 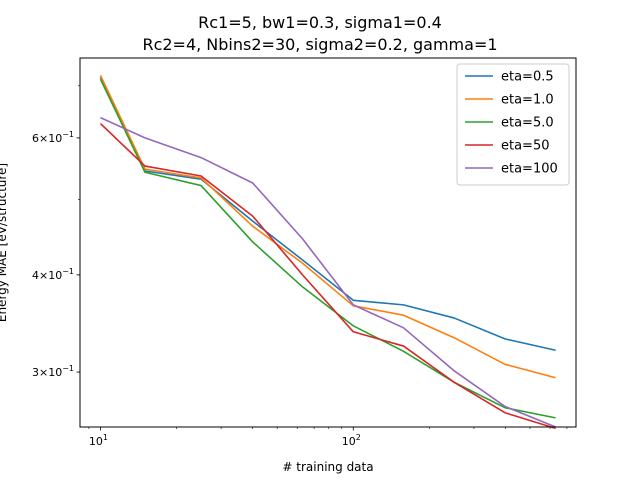 What do you see at coordinates (4, 242) in the screenshot?
I see `y-axis-label: Energy MAE [eV/structure]` at bounding box center [4, 242].